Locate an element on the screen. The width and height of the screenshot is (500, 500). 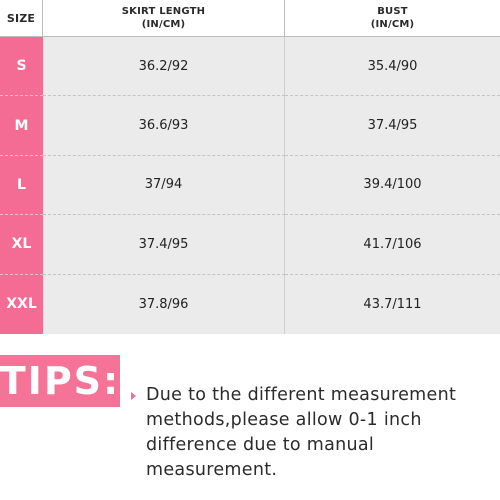
table-row-skirt-cell: 37.8/96 is located at coordinates (164, 304).